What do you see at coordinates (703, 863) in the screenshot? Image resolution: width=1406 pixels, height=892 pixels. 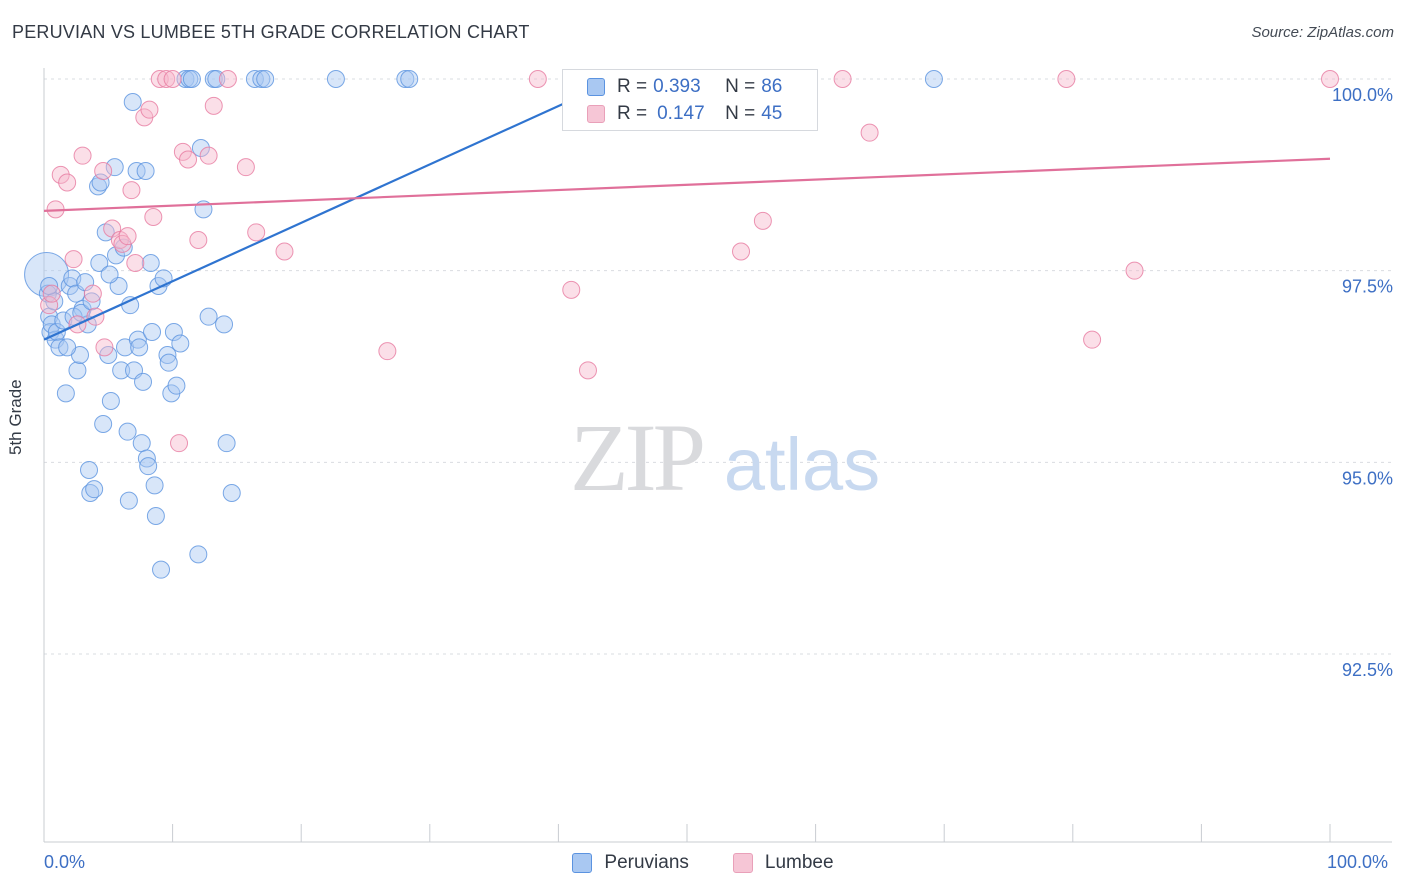 I see `series-legend: Peruvians Lumbee` at bounding box center [703, 863].